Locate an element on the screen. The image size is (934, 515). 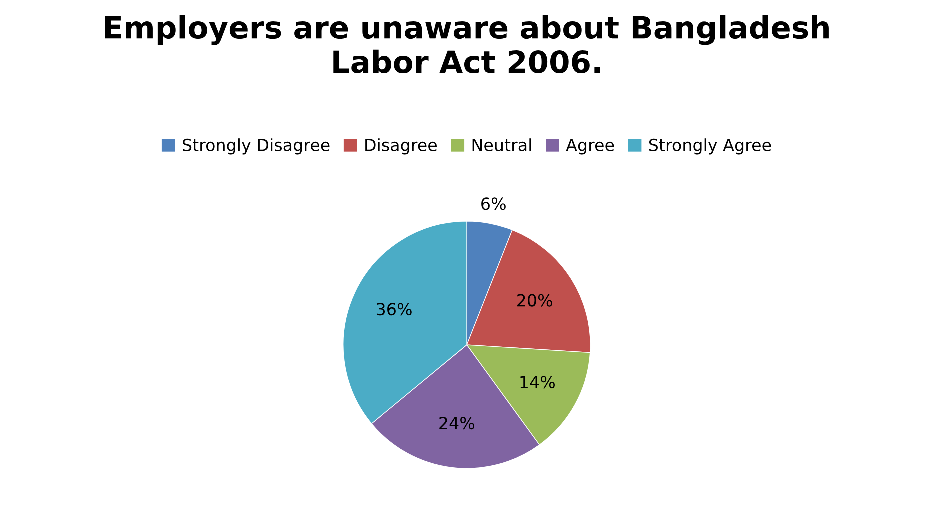
legend-label: Strongly Agree is located at coordinates (710, 146).